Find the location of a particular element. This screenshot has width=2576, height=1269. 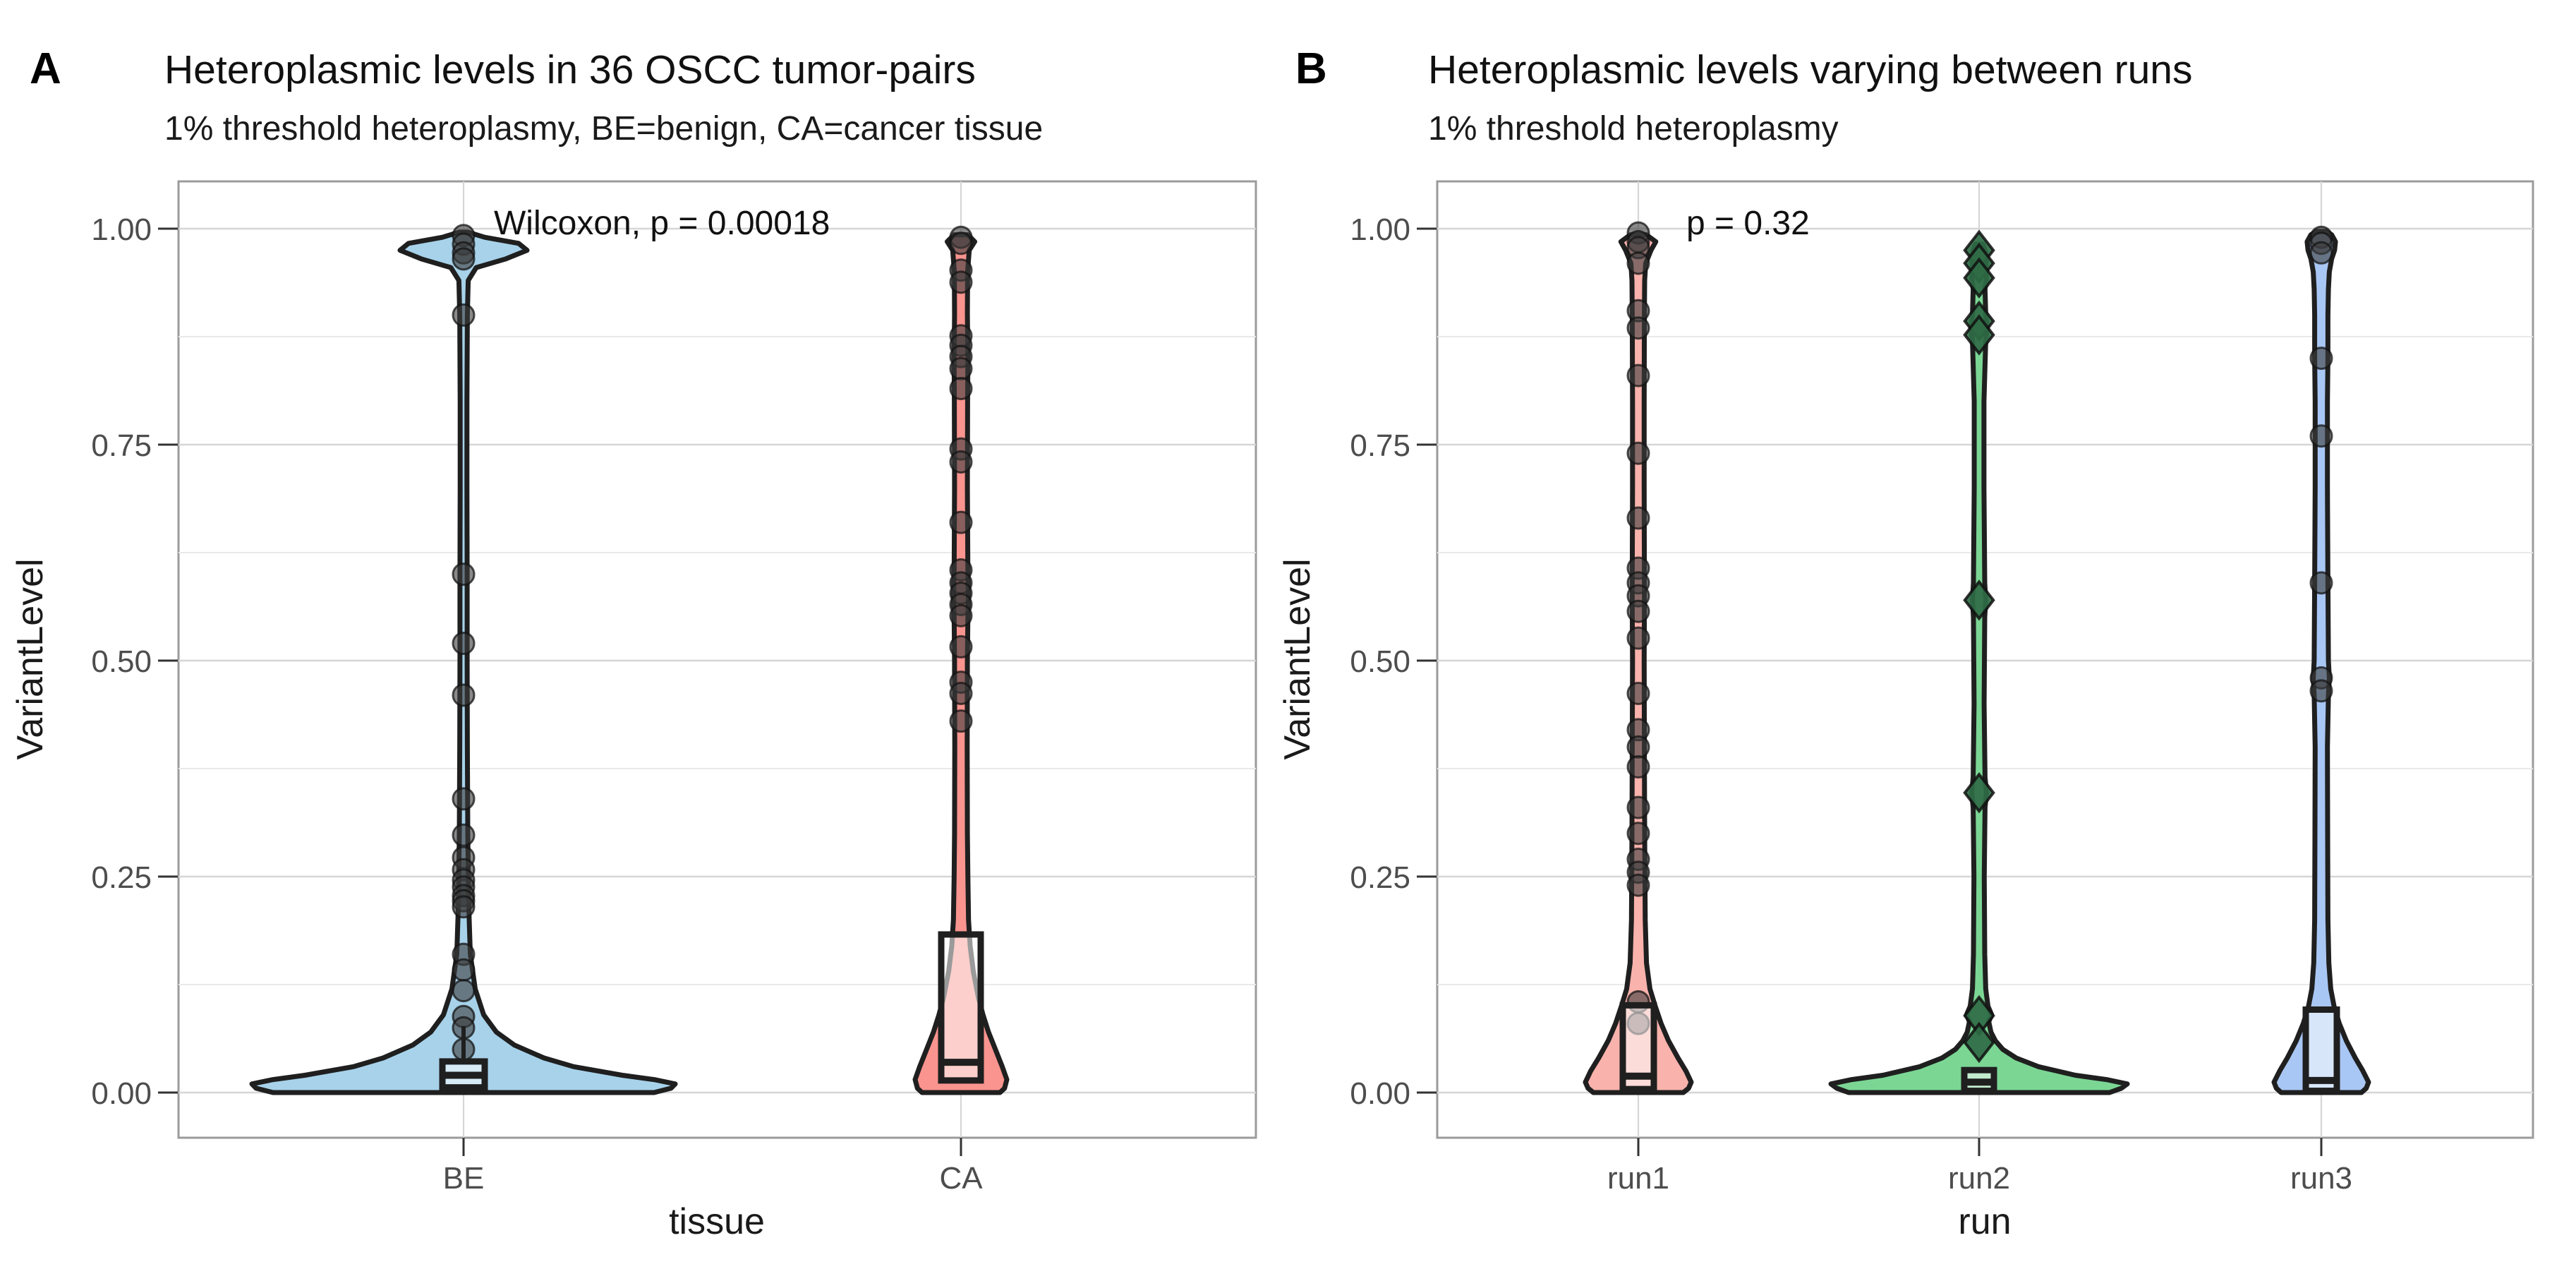

x-tick-label: run3 is located at coordinates (2321, 1178).